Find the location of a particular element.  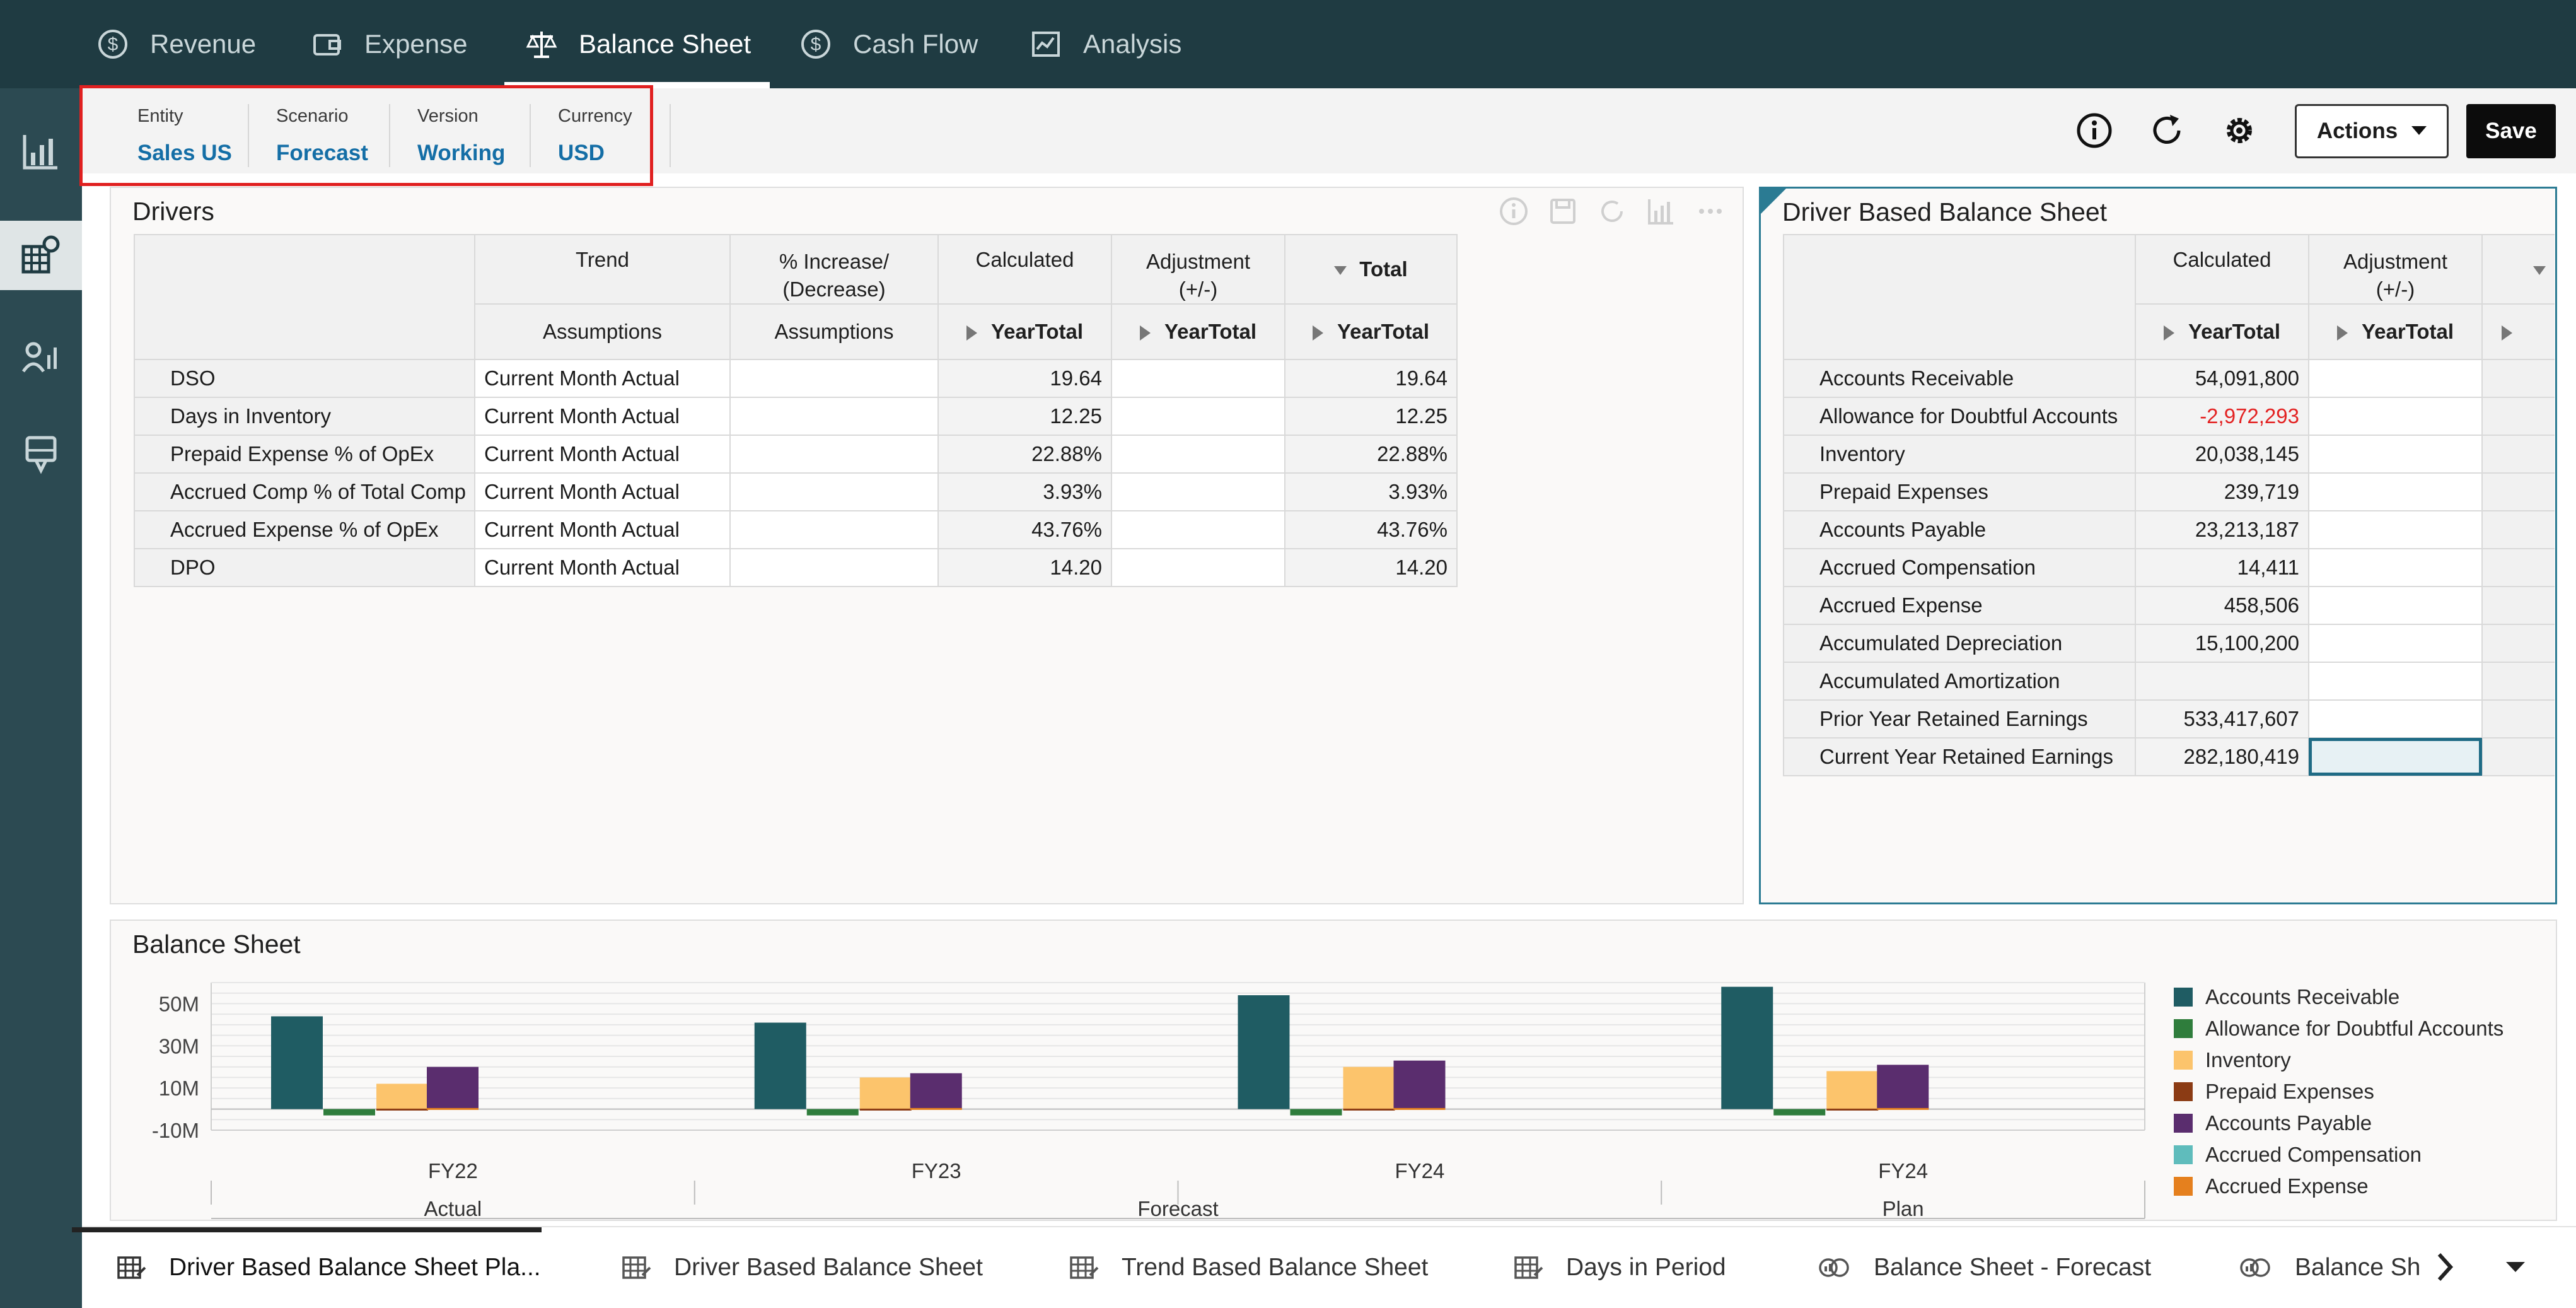

legend-item: Accounts Receivable is located at coordinates (2286, 997).